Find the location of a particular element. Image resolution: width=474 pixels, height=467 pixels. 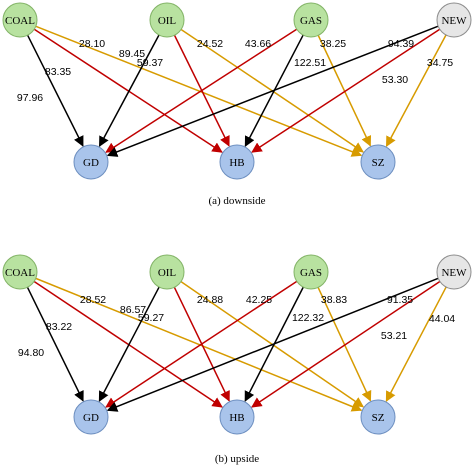

edge-label-coal-to-gd: 97.96 is located at coordinates (30, 98).